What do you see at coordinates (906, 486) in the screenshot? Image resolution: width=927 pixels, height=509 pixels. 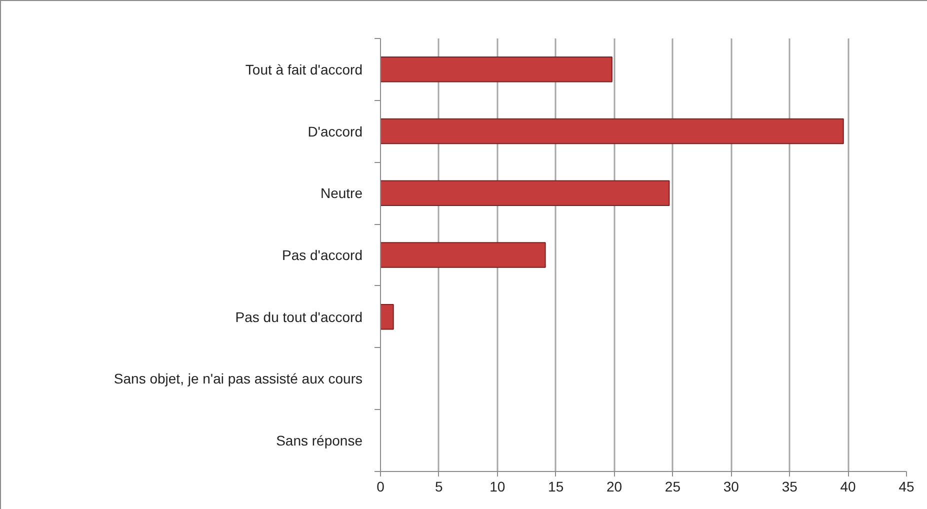 I see `x-tick-label: 45` at bounding box center [906, 486].